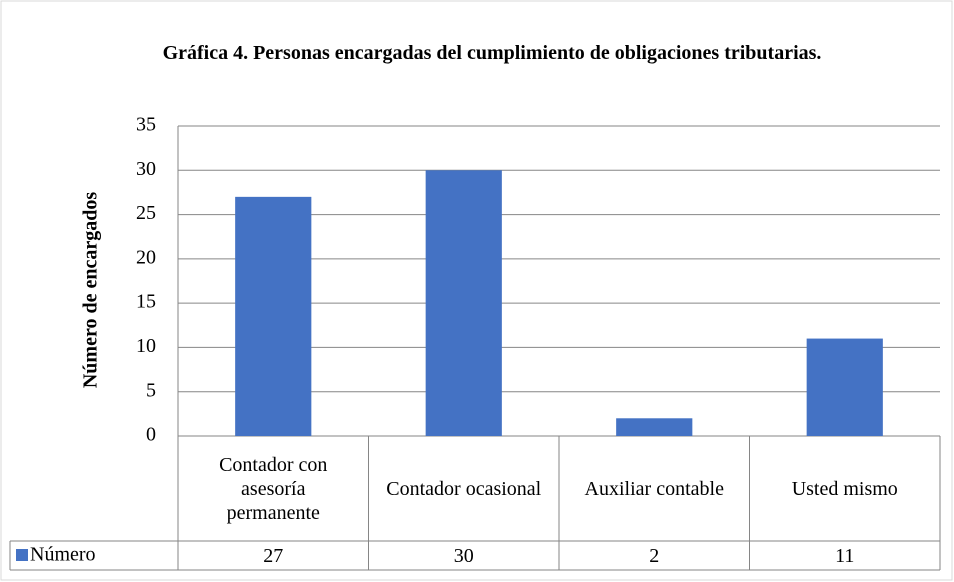 The height and width of the screenshot is (582, 954). Describe the element at coordinates (654, 555) in the screenshot. I see `table-value: 2` at that location.